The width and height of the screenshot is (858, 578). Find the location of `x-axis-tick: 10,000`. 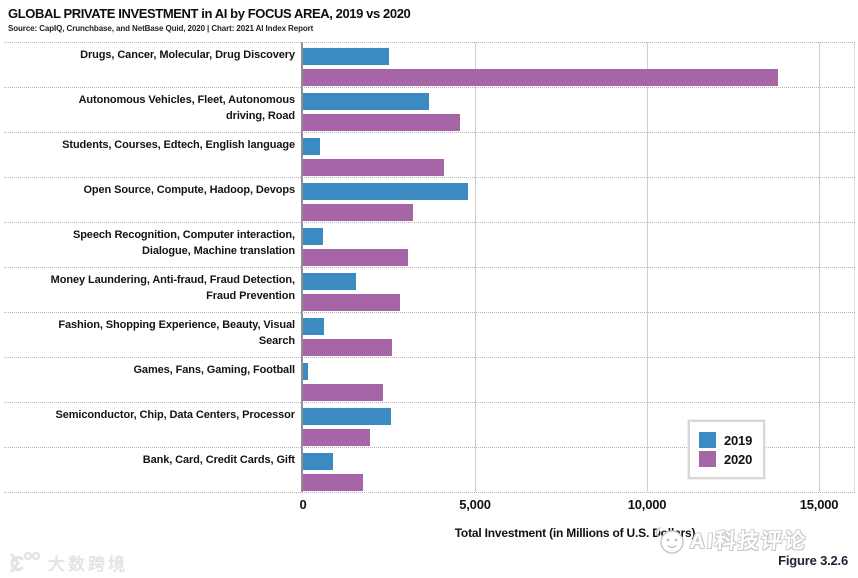

x-axis-tick: 10,000 is located at coordinates (647, 504).